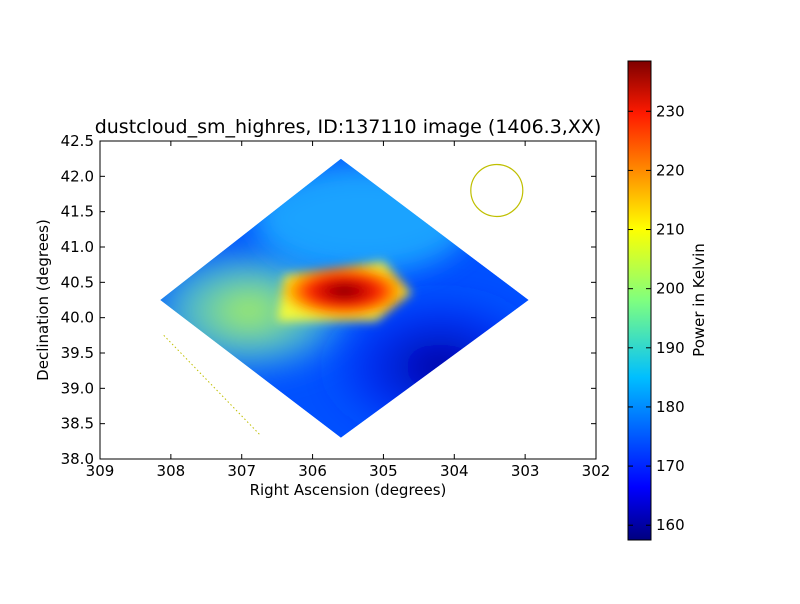  Describe the element at coordinates (77, 282) in the screenshot. I see `y-tick-label: 40.5` at that location.